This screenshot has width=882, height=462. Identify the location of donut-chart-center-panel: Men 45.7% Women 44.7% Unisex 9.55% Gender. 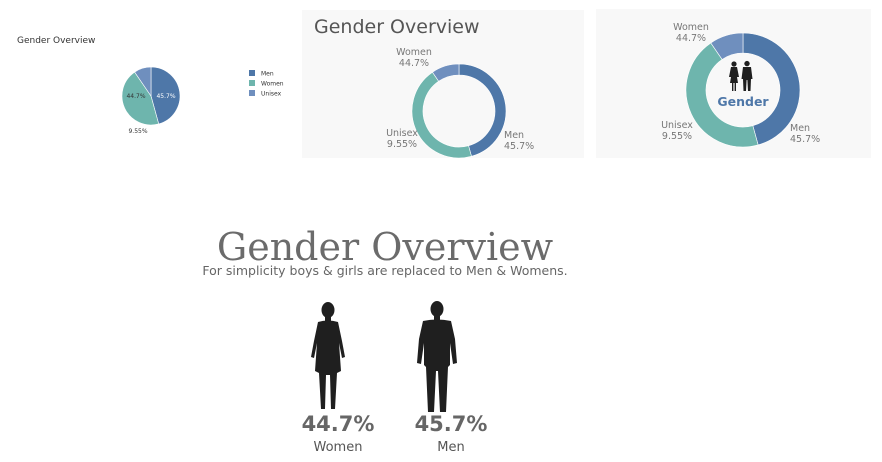
(733, 83).